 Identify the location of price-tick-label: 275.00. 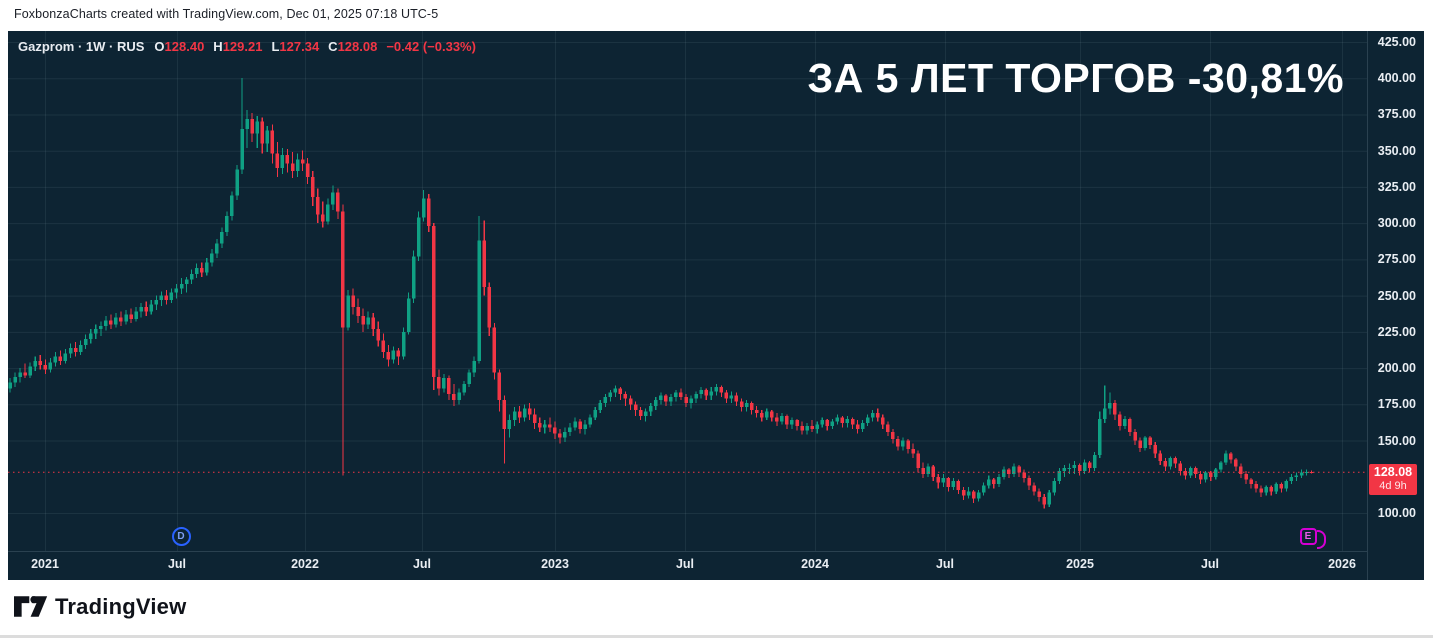
(1396, 259).